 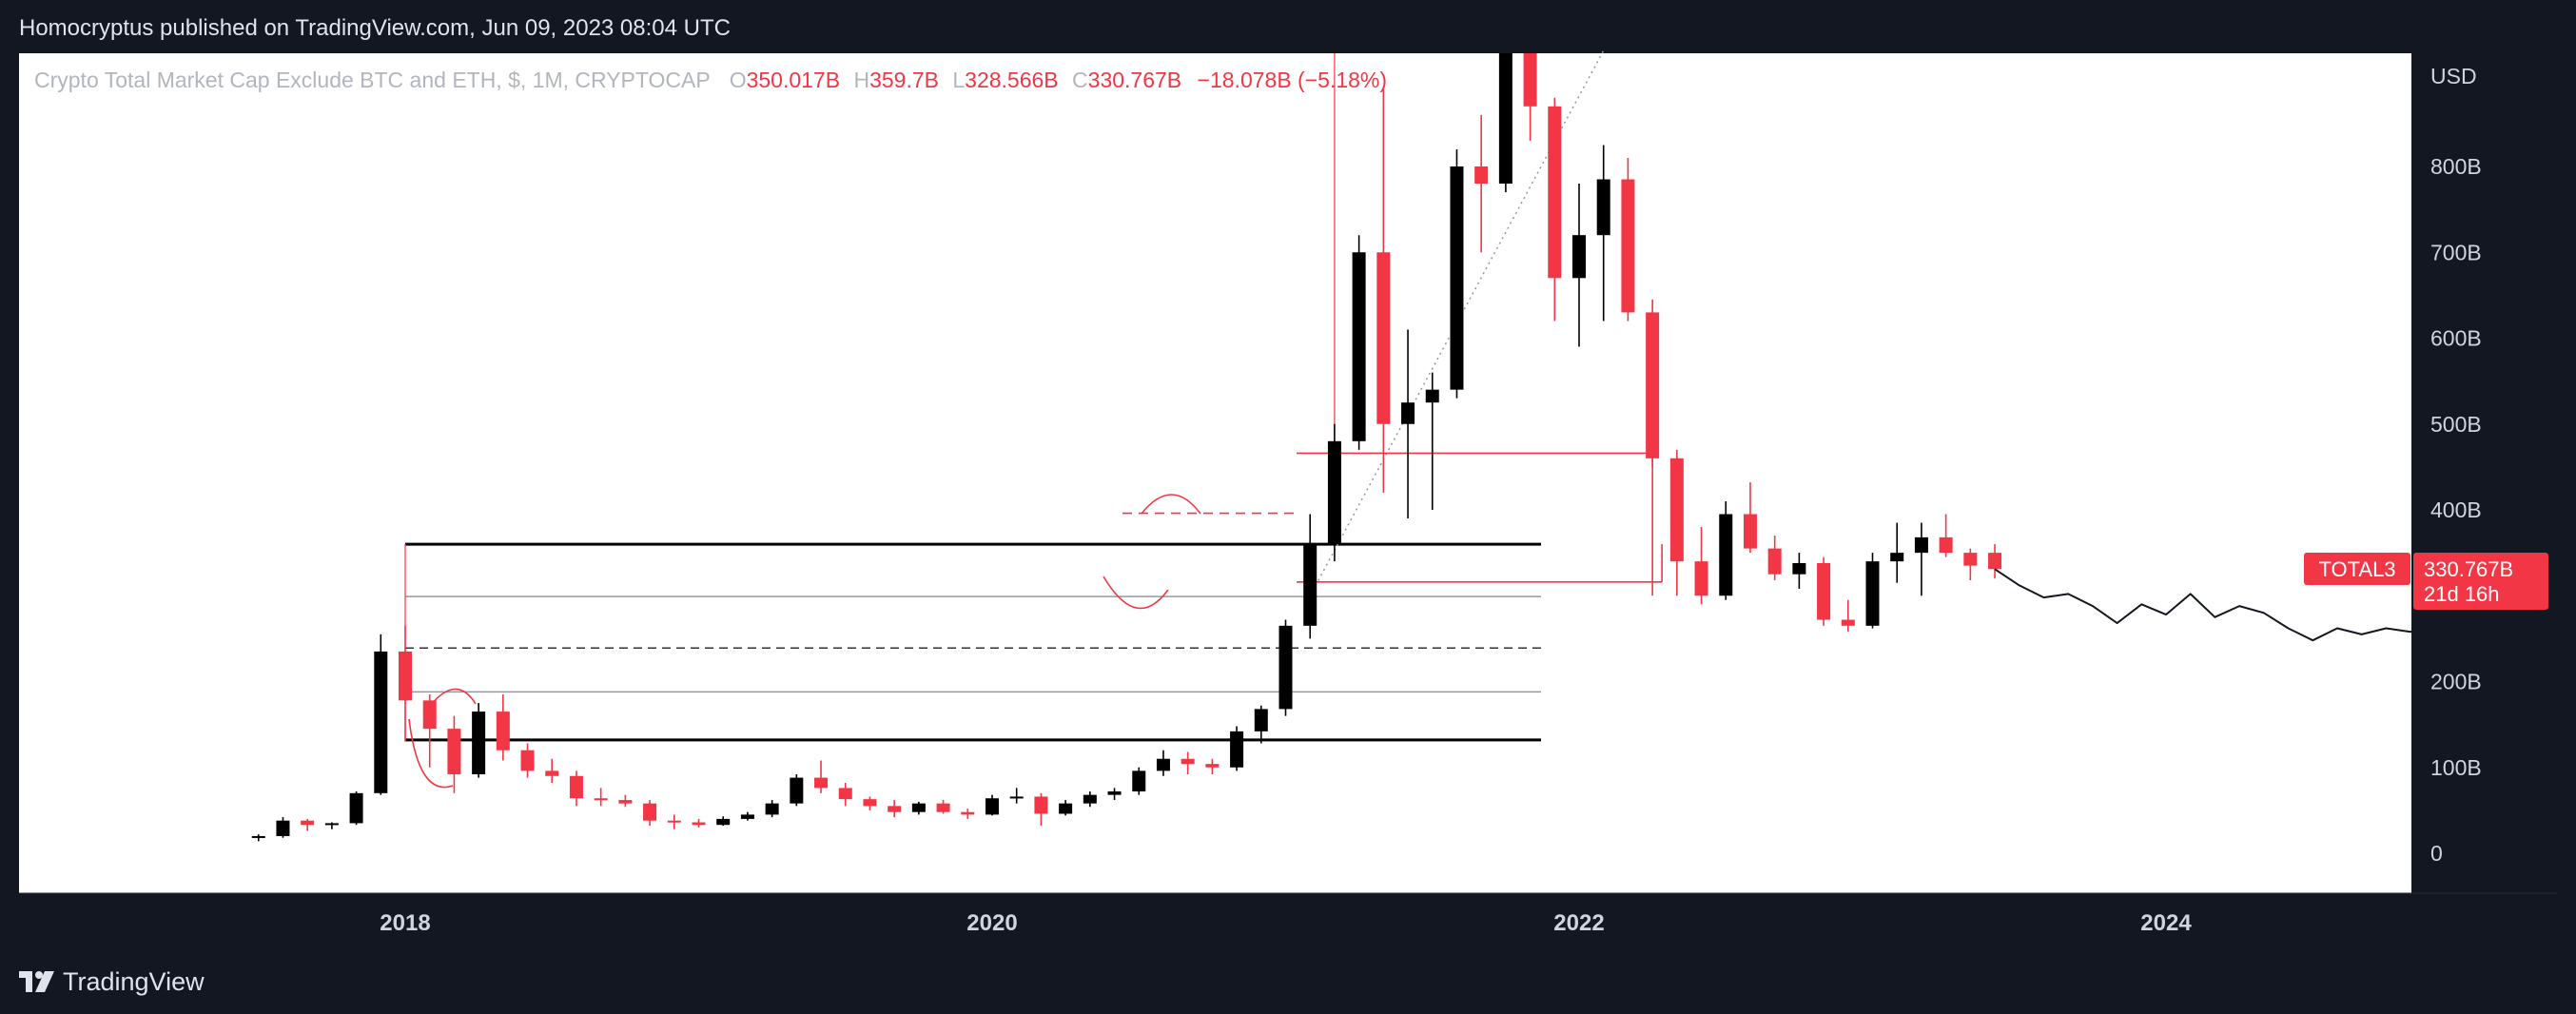 I want to click on footer: TradingView, so click(x=112, y=982).